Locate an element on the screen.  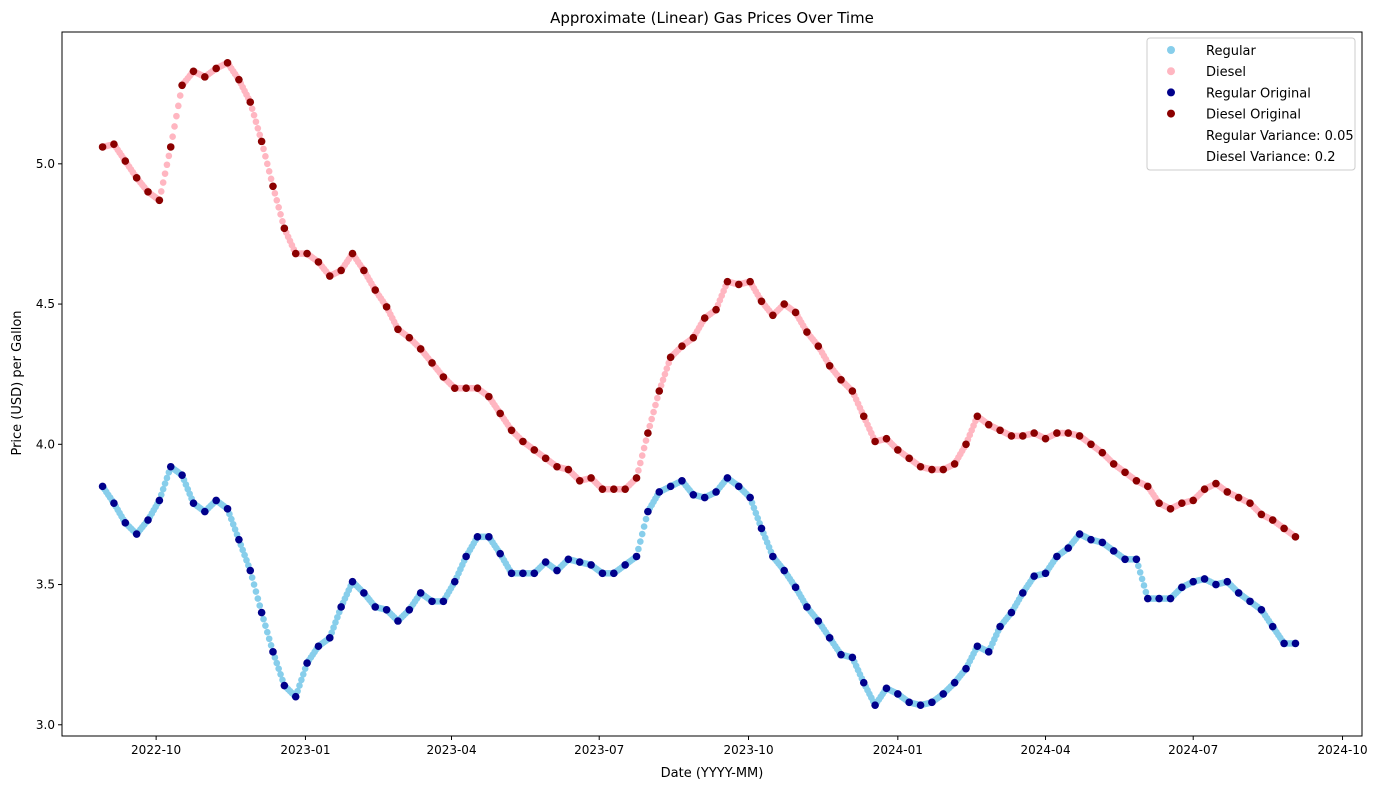
legend-label: Diesel Original is located at coordinates (1253, 115).